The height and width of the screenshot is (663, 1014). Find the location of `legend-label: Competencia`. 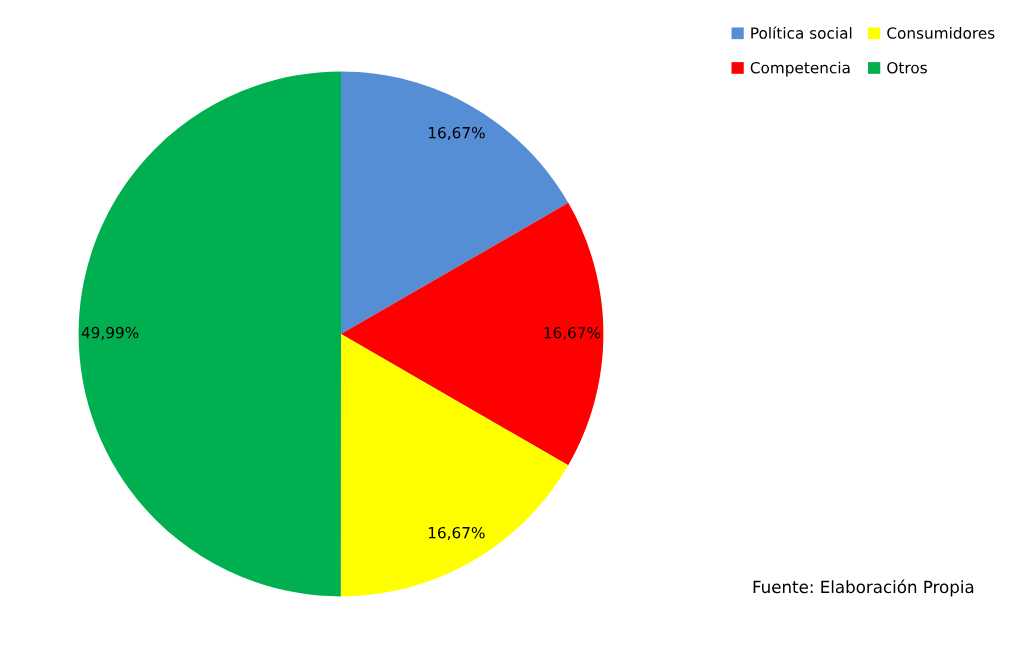

legend-label: Competencia is located at coordinates (800, 69).